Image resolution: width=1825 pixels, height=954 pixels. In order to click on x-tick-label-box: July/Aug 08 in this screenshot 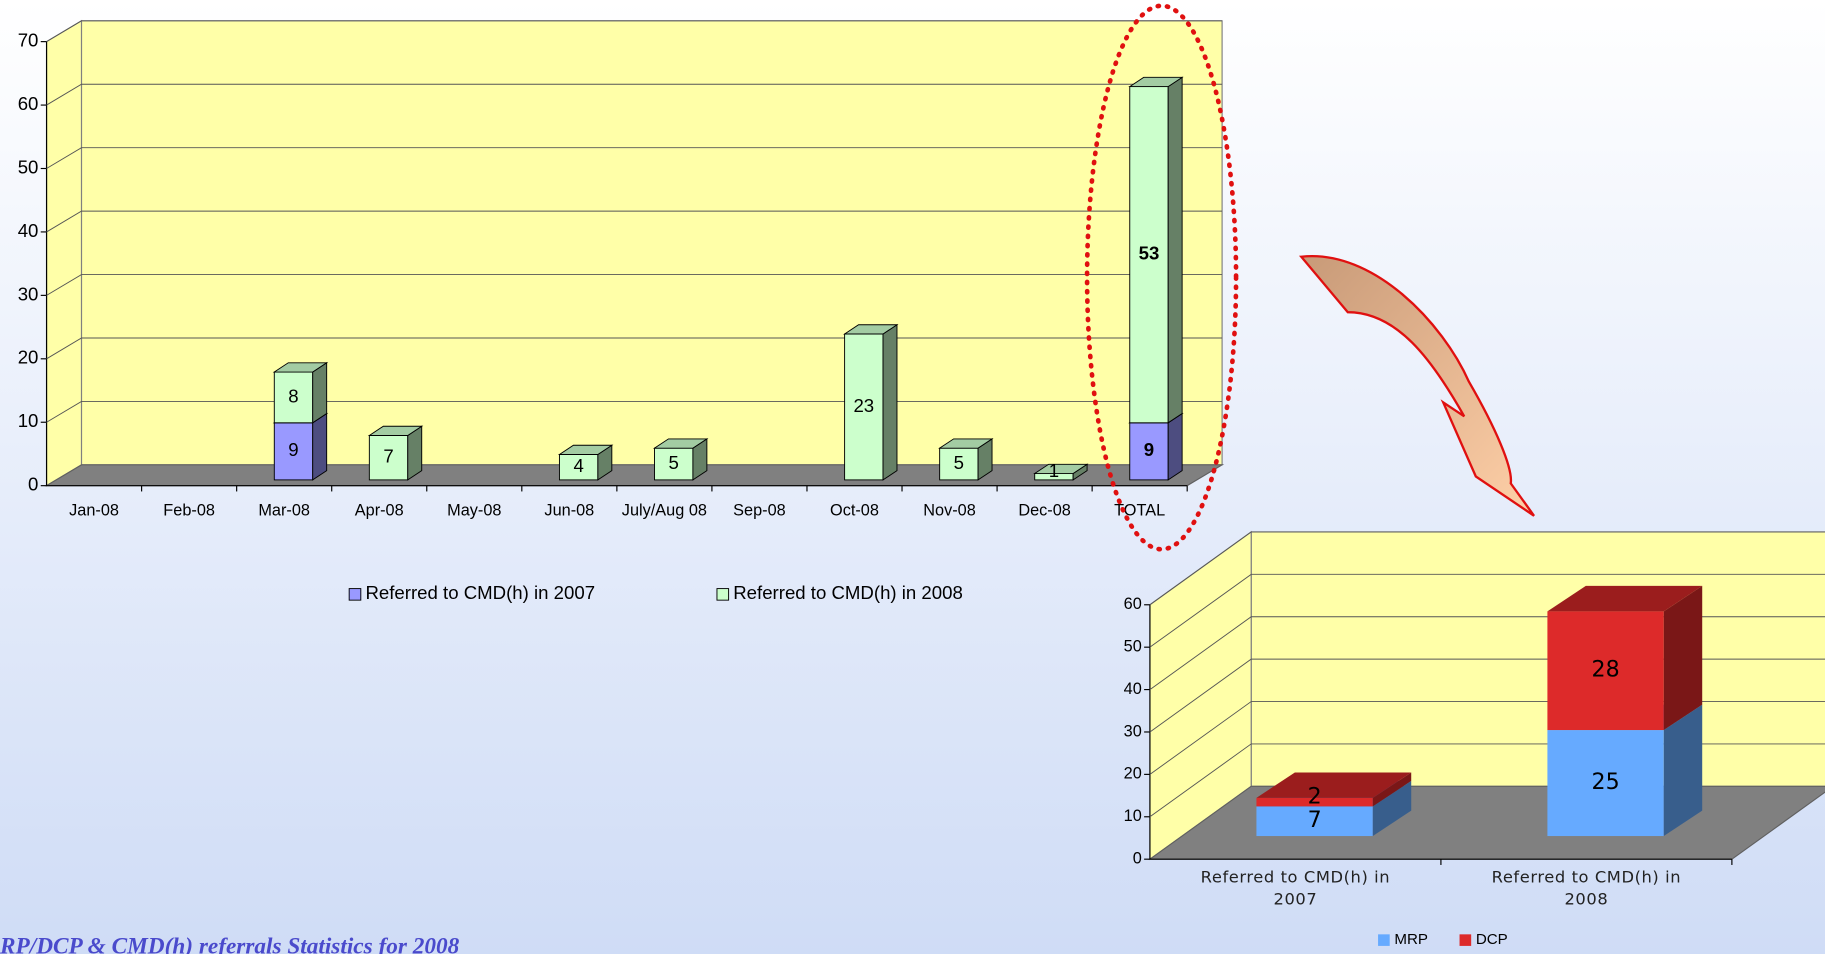, I will do `click(664, 510)`.